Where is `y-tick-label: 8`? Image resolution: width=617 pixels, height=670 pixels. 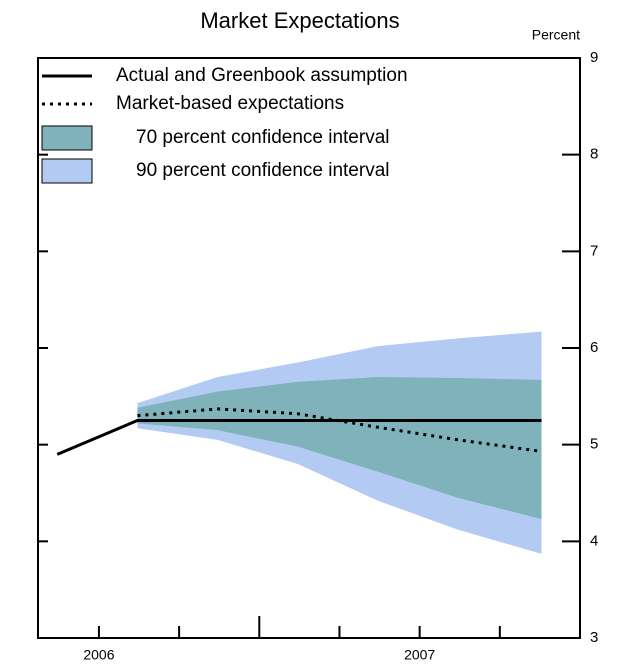
y-tick-label: 8 is located at coordinates (594, 154).